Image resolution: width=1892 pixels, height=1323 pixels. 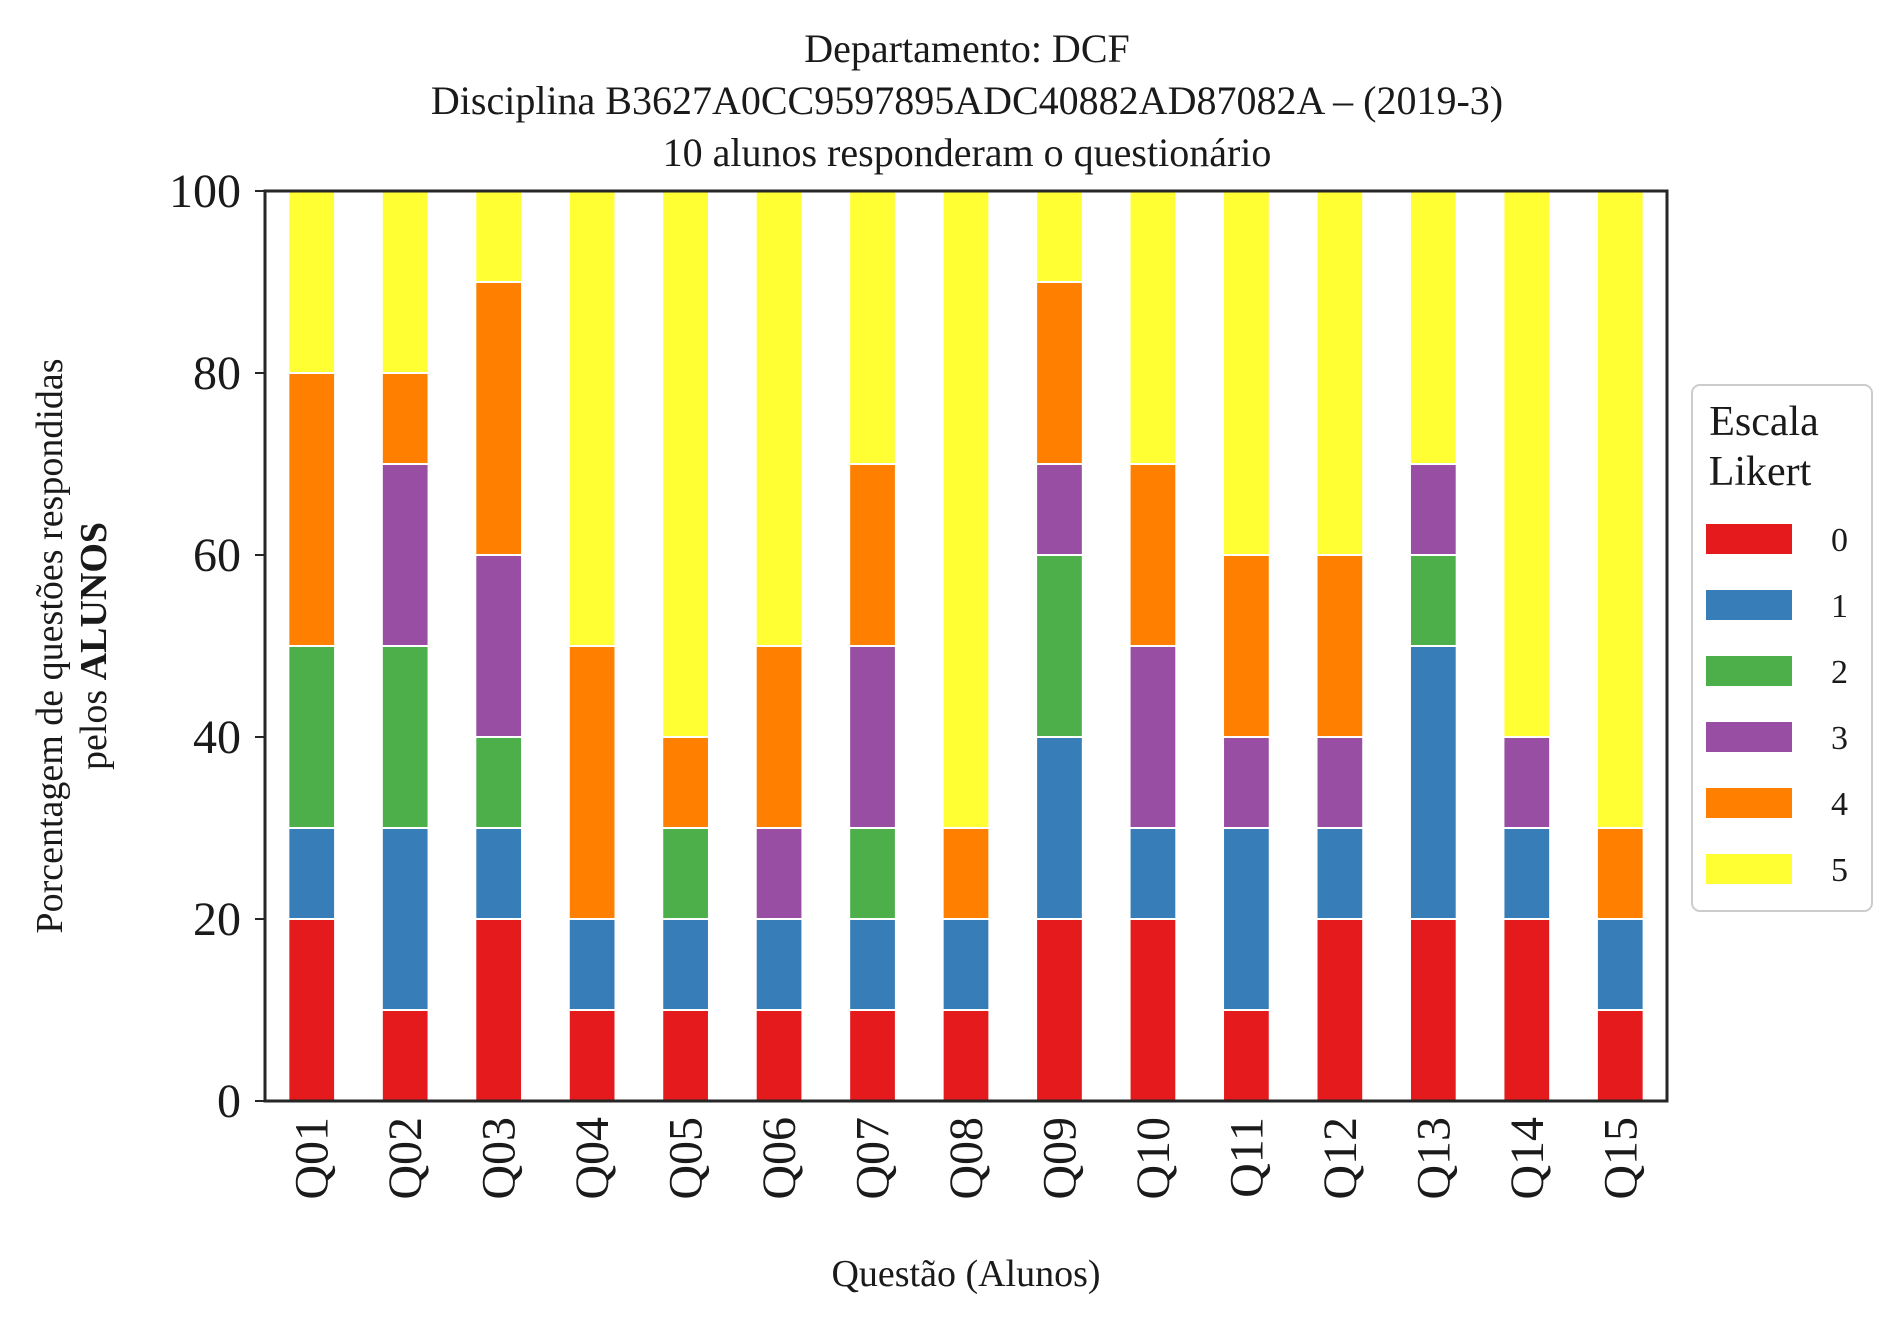 I want to click on x-tick-label-q02: Q02, so click(x=405, y=1158).